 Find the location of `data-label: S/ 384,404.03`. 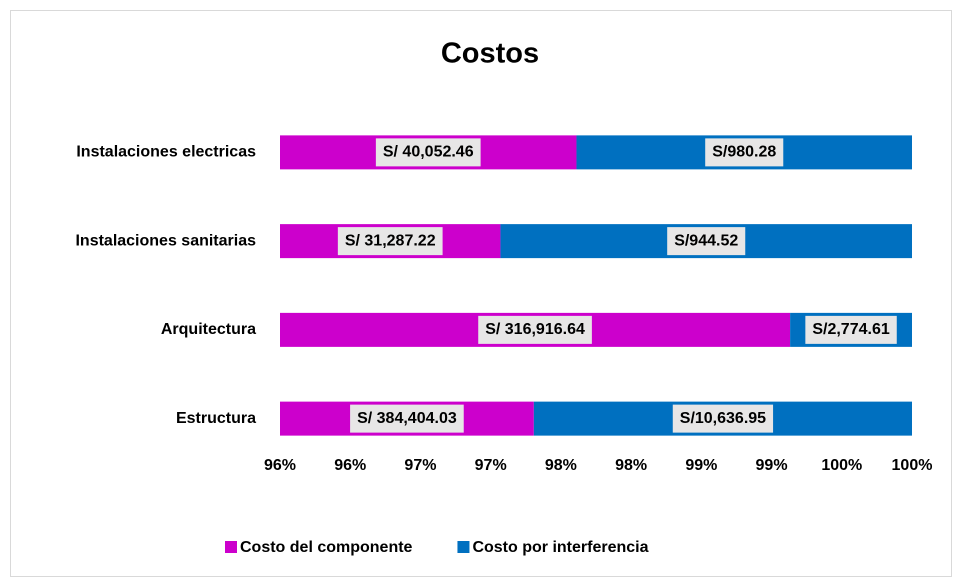

data-label: S/ 384,404.03 is located at coordinates (407, 418).